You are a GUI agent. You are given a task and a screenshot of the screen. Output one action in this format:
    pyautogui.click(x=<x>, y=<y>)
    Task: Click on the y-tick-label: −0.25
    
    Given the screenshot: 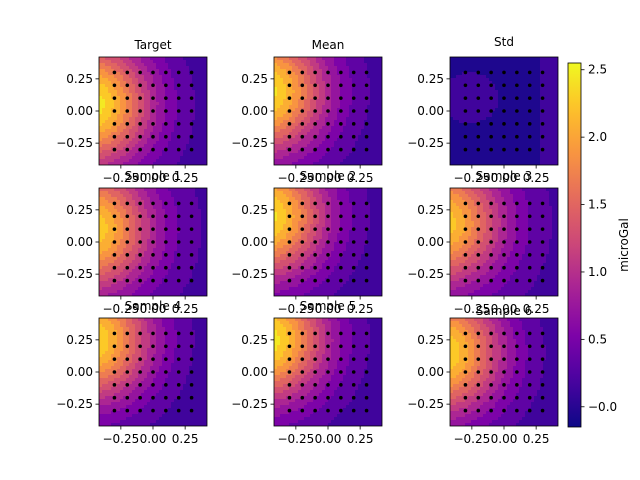 What is the action you would take?
    pyautogui.click(x=249, y=143)
    